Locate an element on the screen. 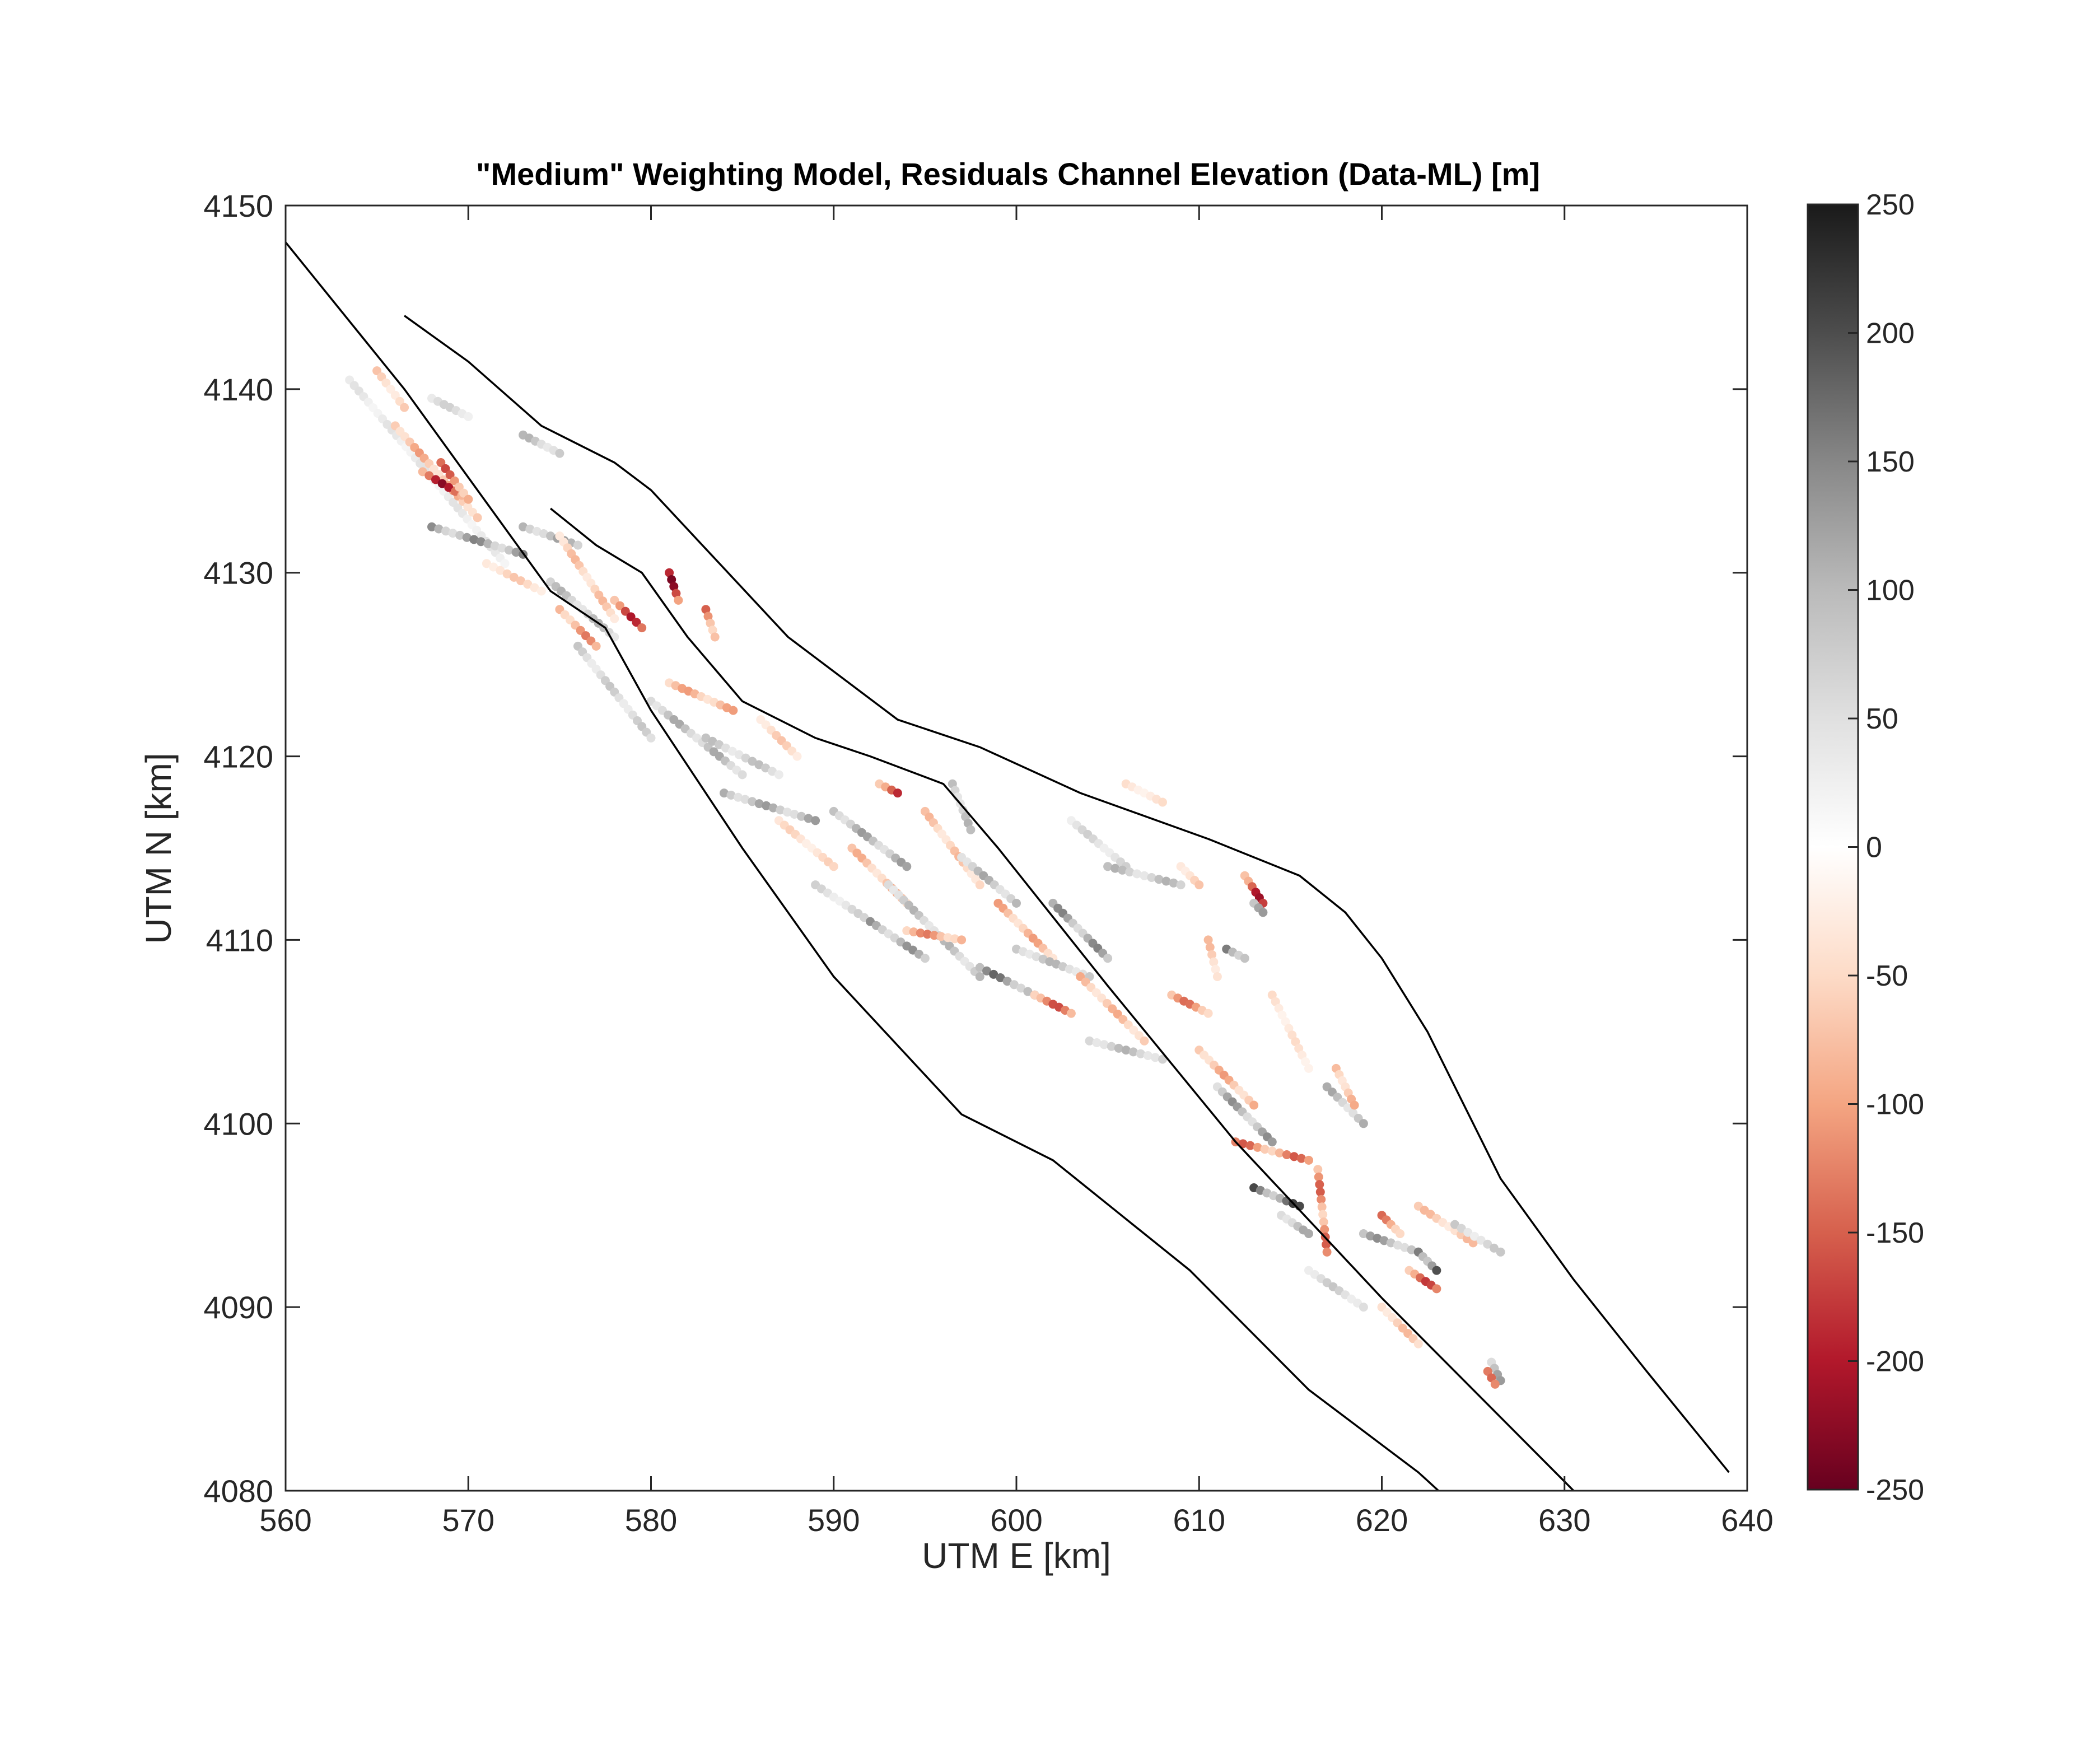  colorbar-tick-label: -250 is located at coordinates (1895, 1490).